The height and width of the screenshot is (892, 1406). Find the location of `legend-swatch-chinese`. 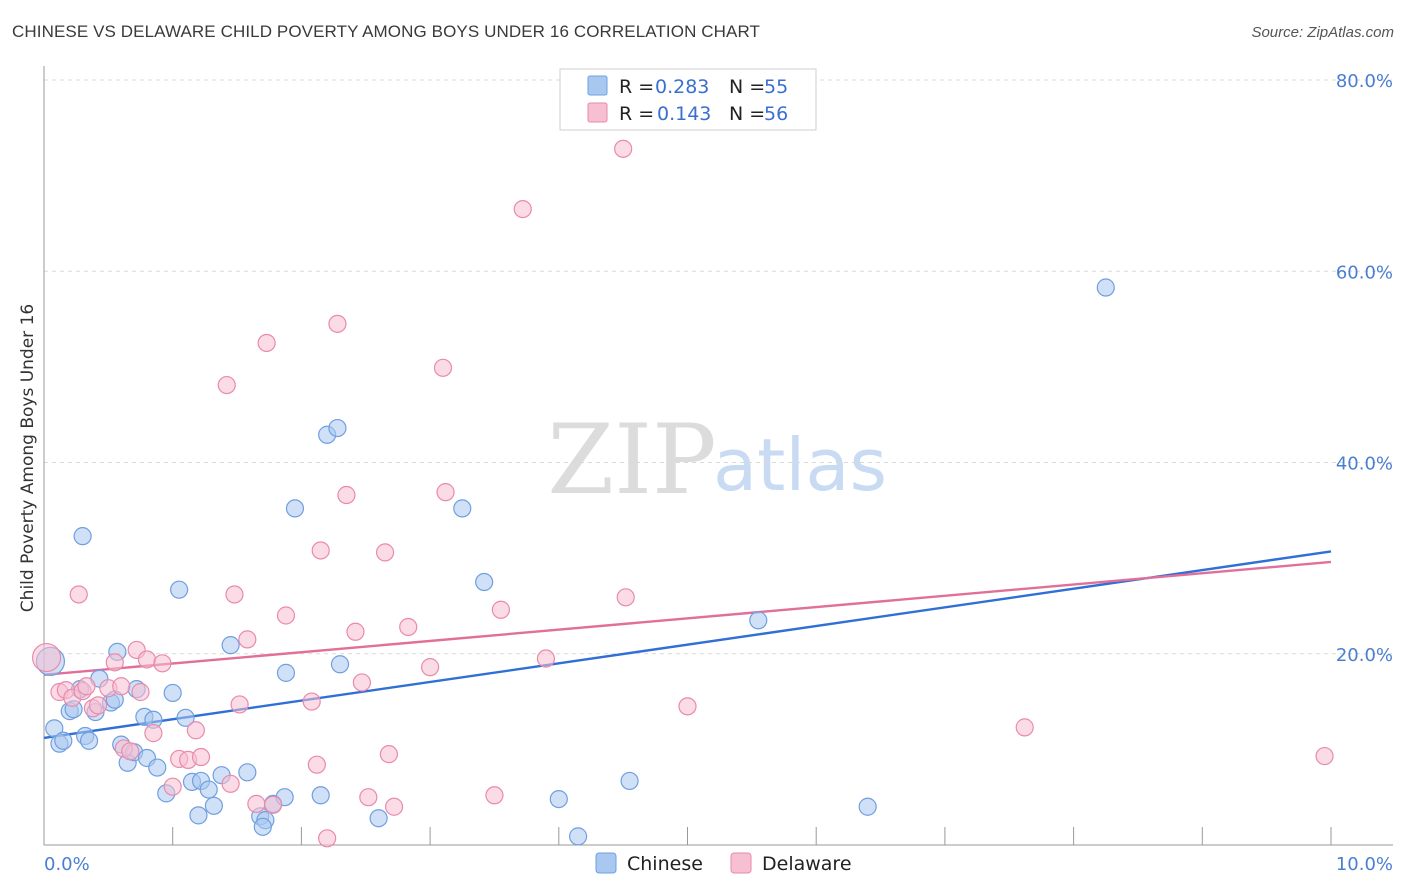

legend-swatch-chinese is located at coordinates (597, 85).